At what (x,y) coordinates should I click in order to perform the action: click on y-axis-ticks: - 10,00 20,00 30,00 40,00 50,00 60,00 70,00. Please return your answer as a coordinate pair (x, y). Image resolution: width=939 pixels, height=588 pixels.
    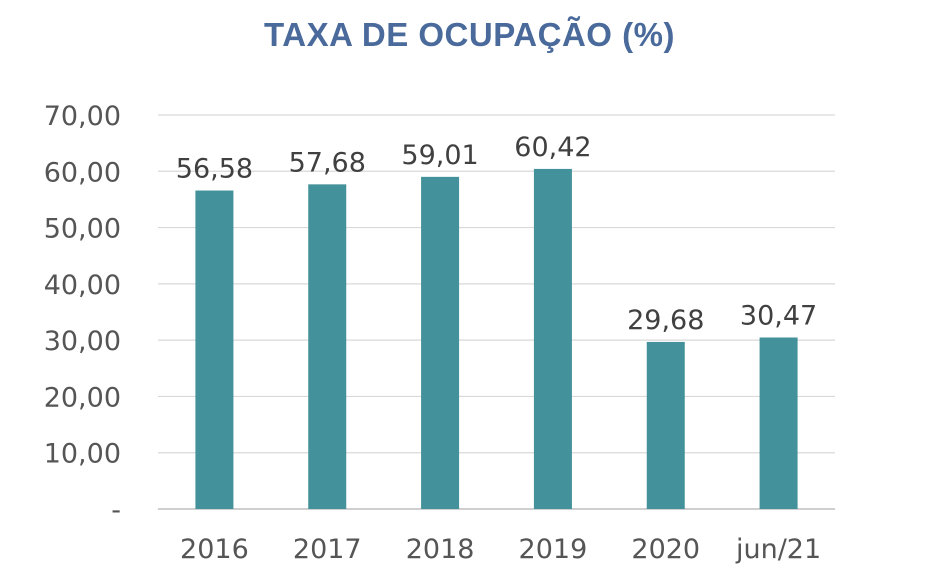
    Looking at the image, I should click on (82, 313).